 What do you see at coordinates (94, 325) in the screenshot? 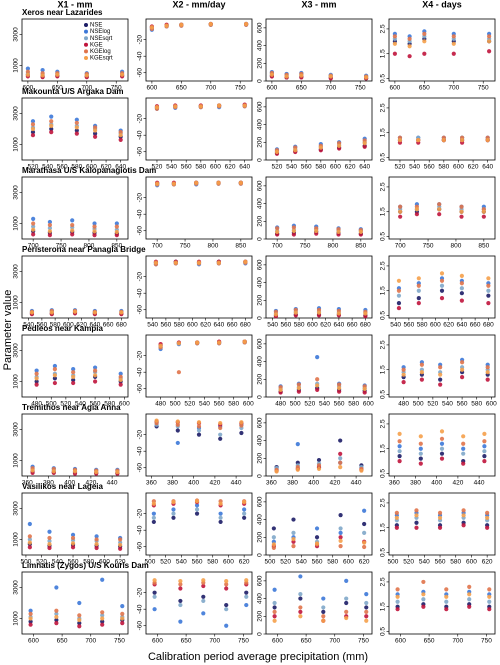
I see `x-tick-label: 640` at bounding box center [94, 325].